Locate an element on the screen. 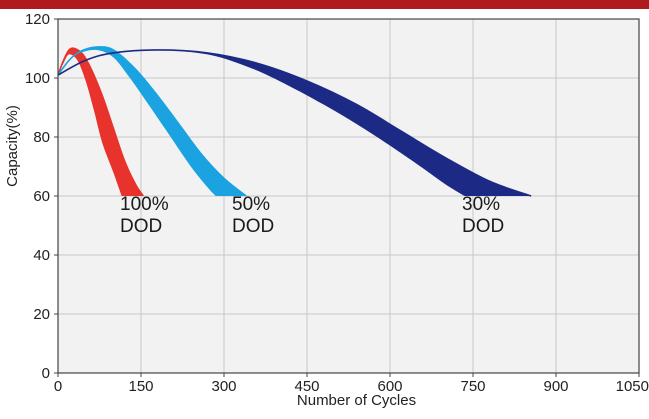 This screenshot has height=419, width=649. x-tick-label-5: 750 is located at coordinates (472, 386).